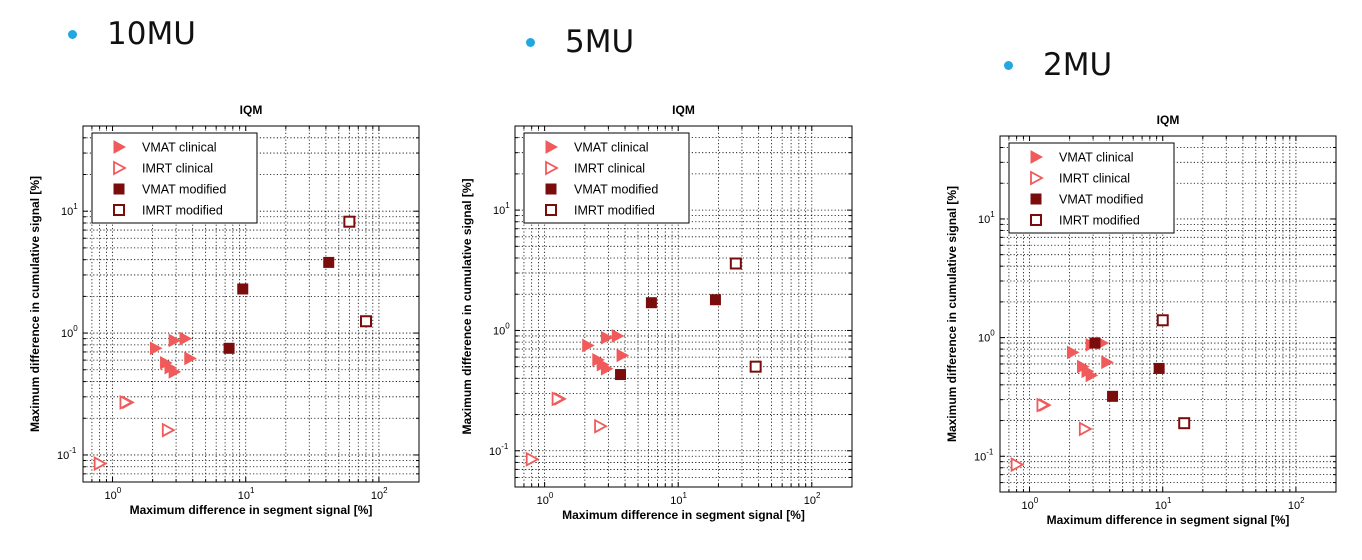  Describe the element at coordinates (600, 42) in the screenshot. I see `bullet-text: 5MU` at that location.